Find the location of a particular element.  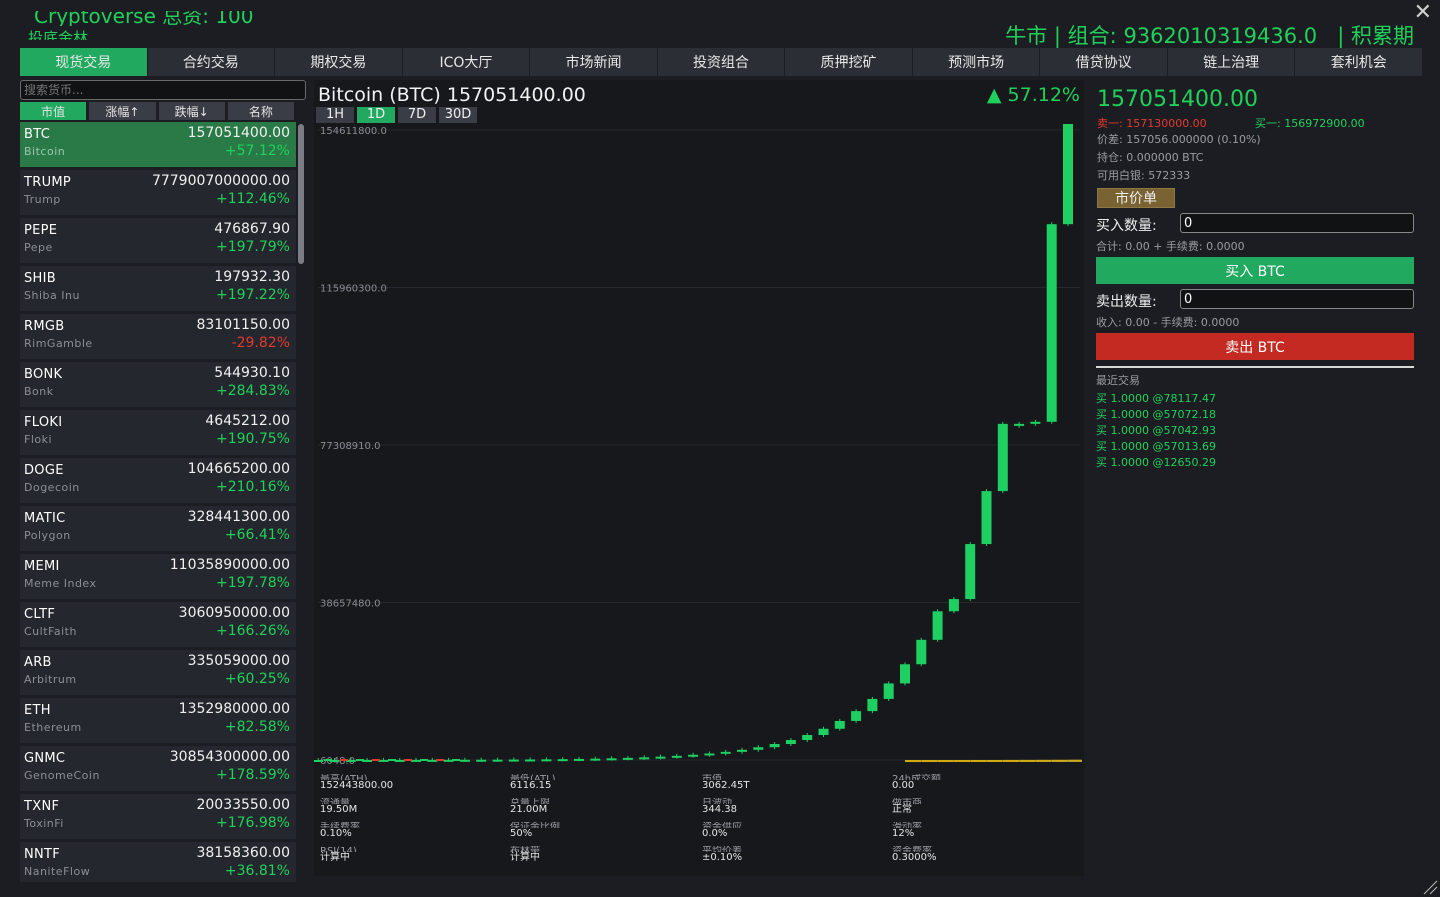

stat-item: 流通量 19.50M is located at coordinates (338, 806).